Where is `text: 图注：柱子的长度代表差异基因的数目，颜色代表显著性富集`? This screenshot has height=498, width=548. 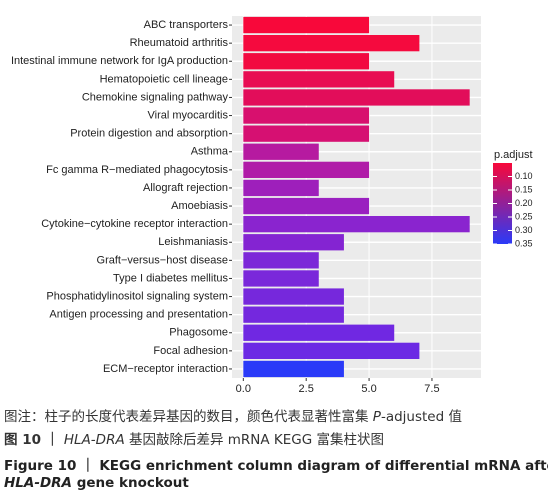 text: 图注：柱子的长度代表差异基因的数目，颜色代表显著性富集 is located at coordinates (188, 417).